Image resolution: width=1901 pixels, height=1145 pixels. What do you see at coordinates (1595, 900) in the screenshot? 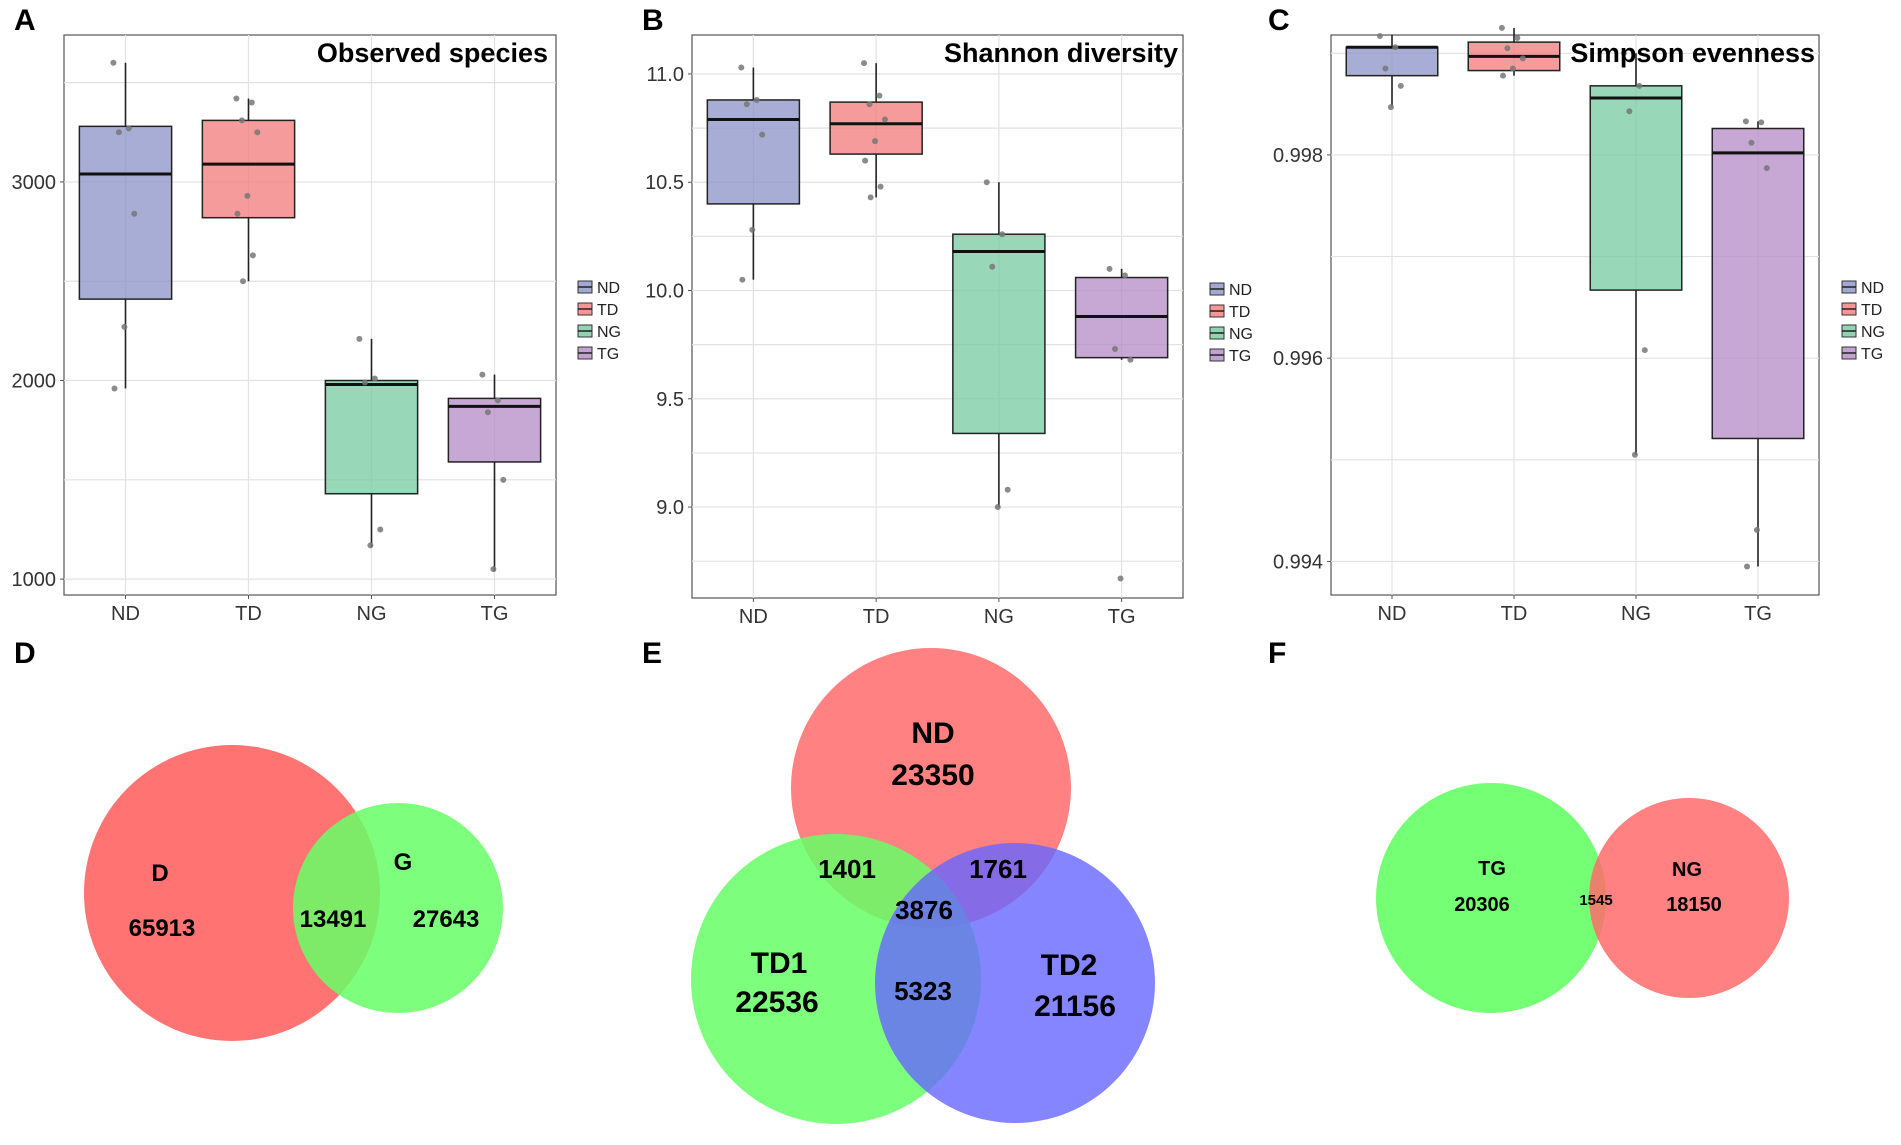
I see `venn-f-value-overlap: 1545` at bounding box center [1595, 900].